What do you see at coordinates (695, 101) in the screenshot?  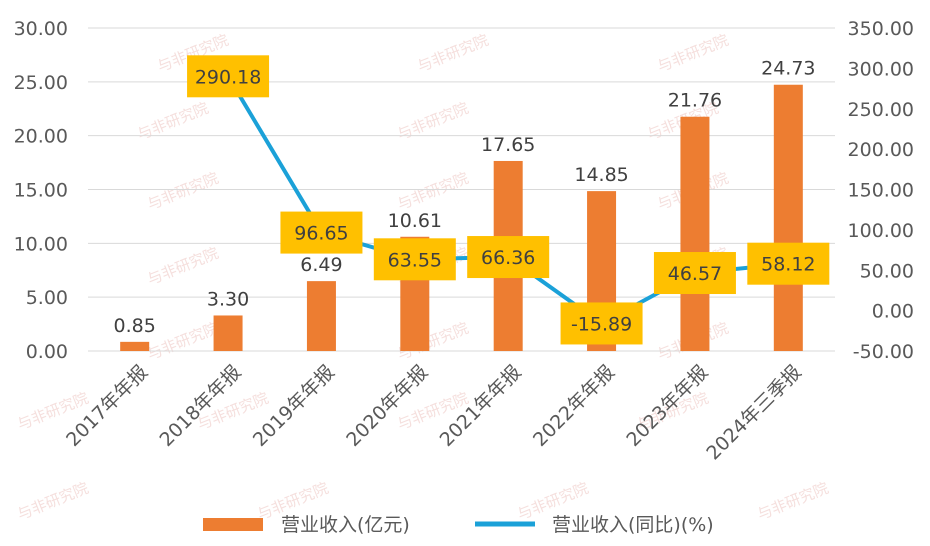 I see `bar-data-label: 21.76` at bounding box center [695, 101].